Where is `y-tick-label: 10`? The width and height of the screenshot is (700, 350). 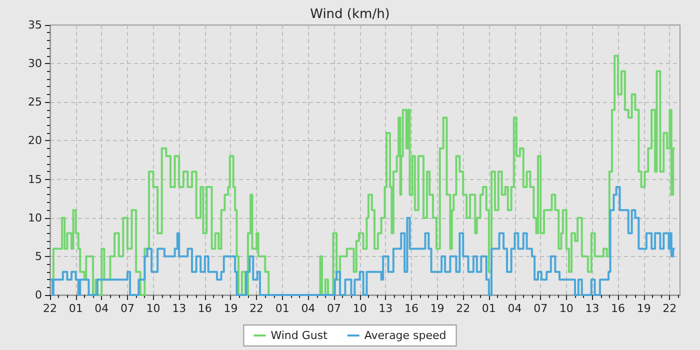
y-tick-label: 10 is located at coordinates (35, 217).